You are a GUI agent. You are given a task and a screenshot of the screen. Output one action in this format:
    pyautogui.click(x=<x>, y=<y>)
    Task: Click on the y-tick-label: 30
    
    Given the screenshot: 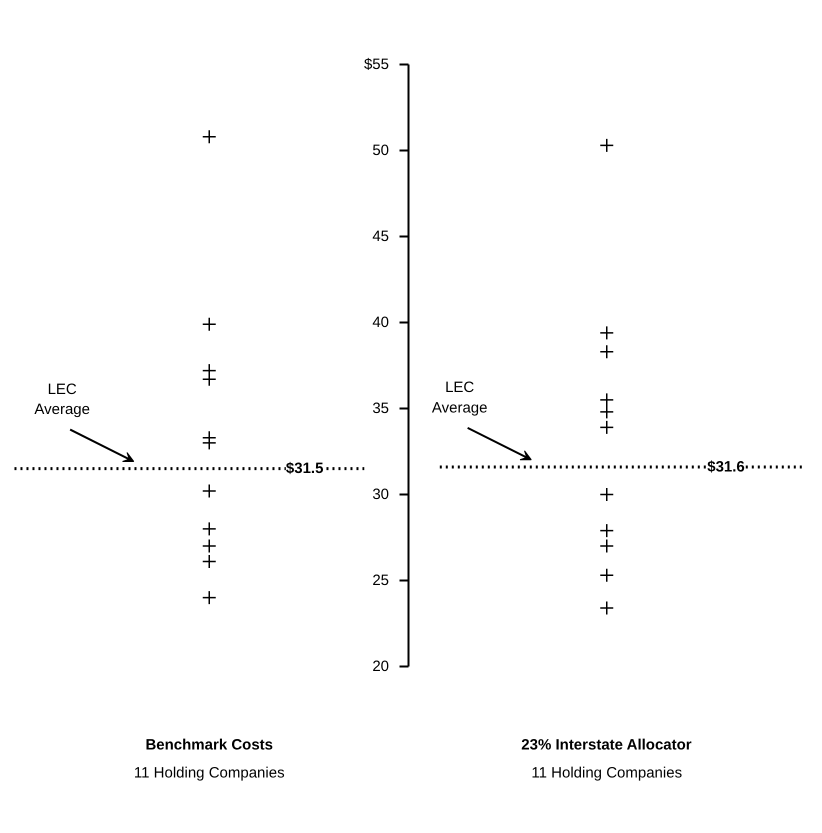 What is the action you would take?
    pyautogui.click(x=381, y=494)
    